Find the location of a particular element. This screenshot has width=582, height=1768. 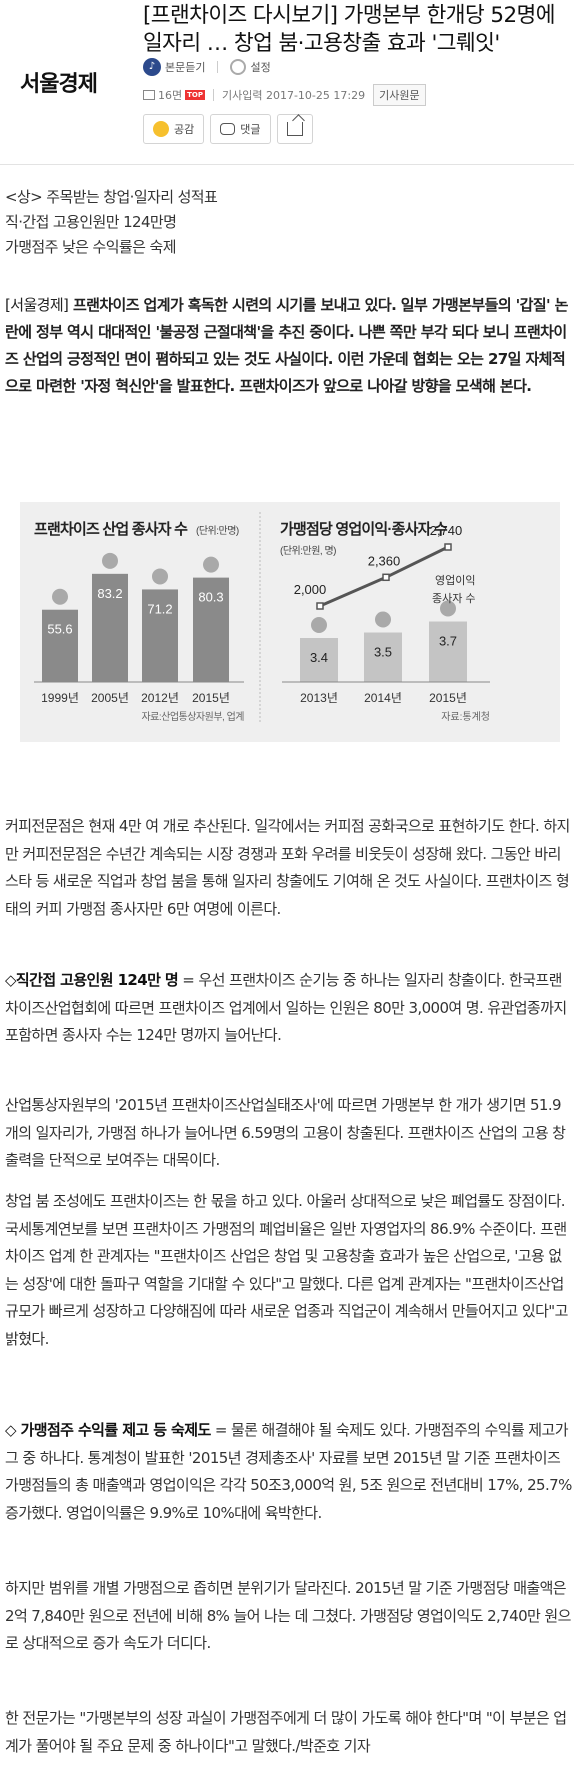

original-article-button: 기사원문 is located at coordinates (399, 95).